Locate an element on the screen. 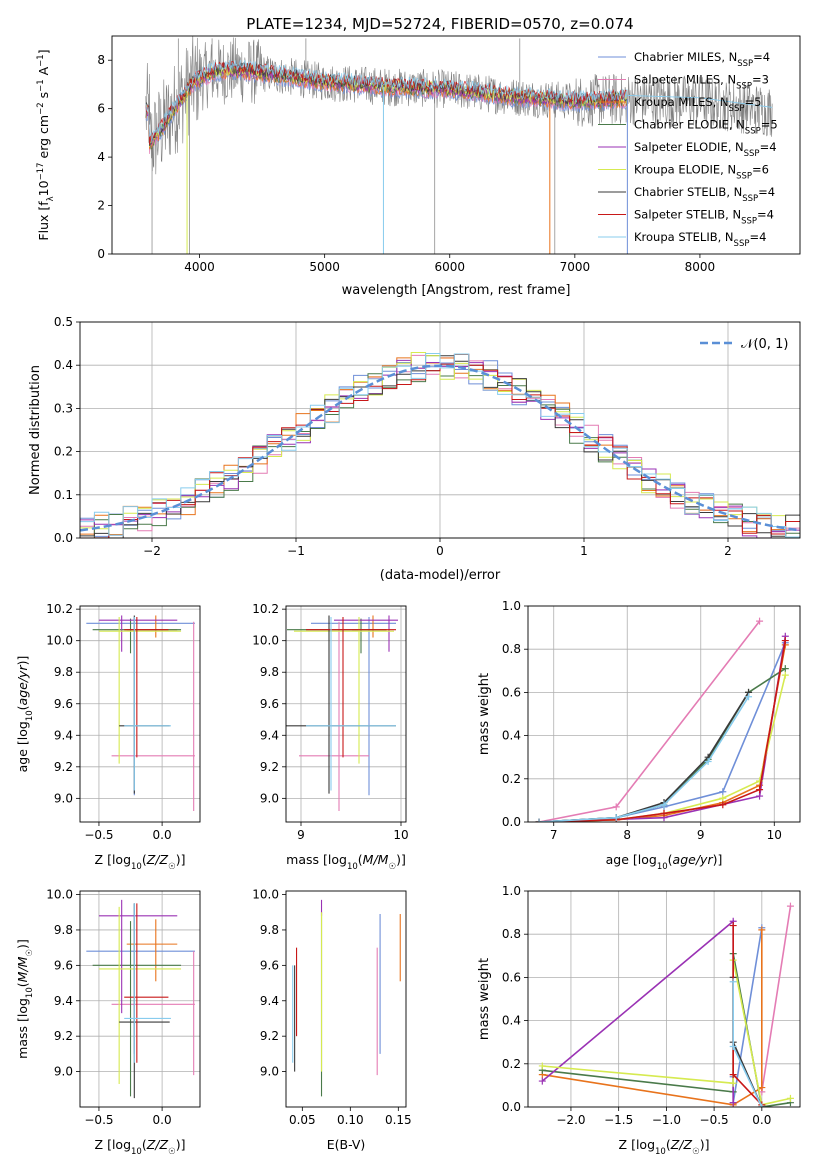 Image resolution: width=819 pixels, height=1170 pixels. y-tick-label: 0.4 is located at coordinates (511, 1021).